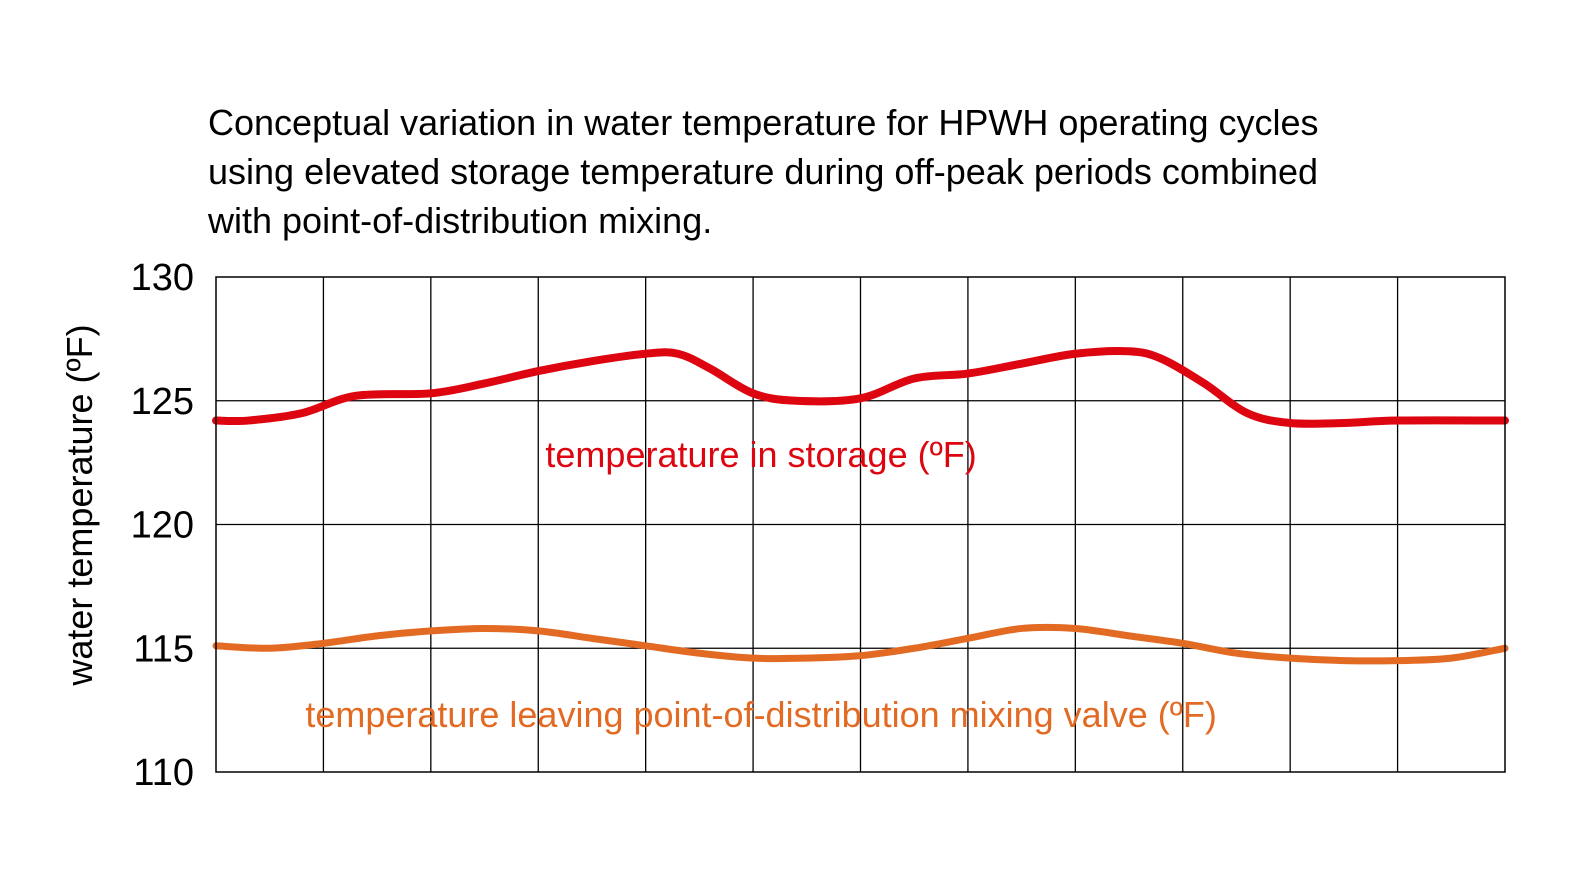  I want to click on chart-title-line-3: with point-of-distribution mixing., so click(460, 220).